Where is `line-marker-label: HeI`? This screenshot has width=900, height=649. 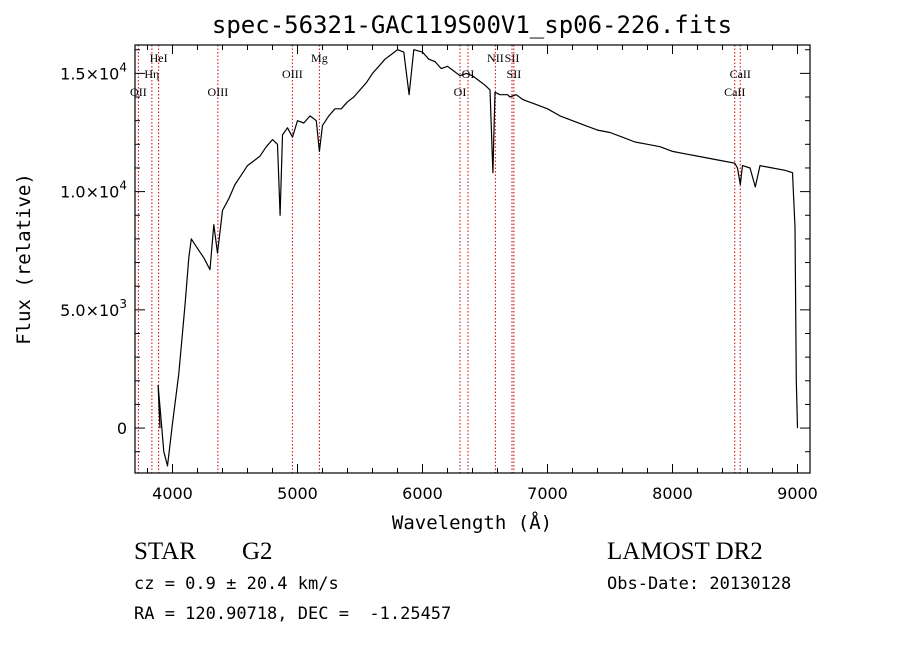
line-marker-label: HeI is located at coordinates (159, 58).